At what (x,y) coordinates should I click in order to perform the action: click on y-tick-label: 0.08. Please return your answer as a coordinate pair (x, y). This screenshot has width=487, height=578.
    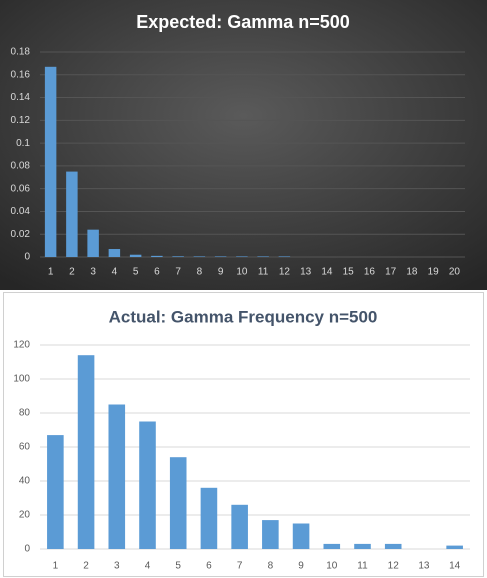
    Looking at the image, I should click on (21, 166).